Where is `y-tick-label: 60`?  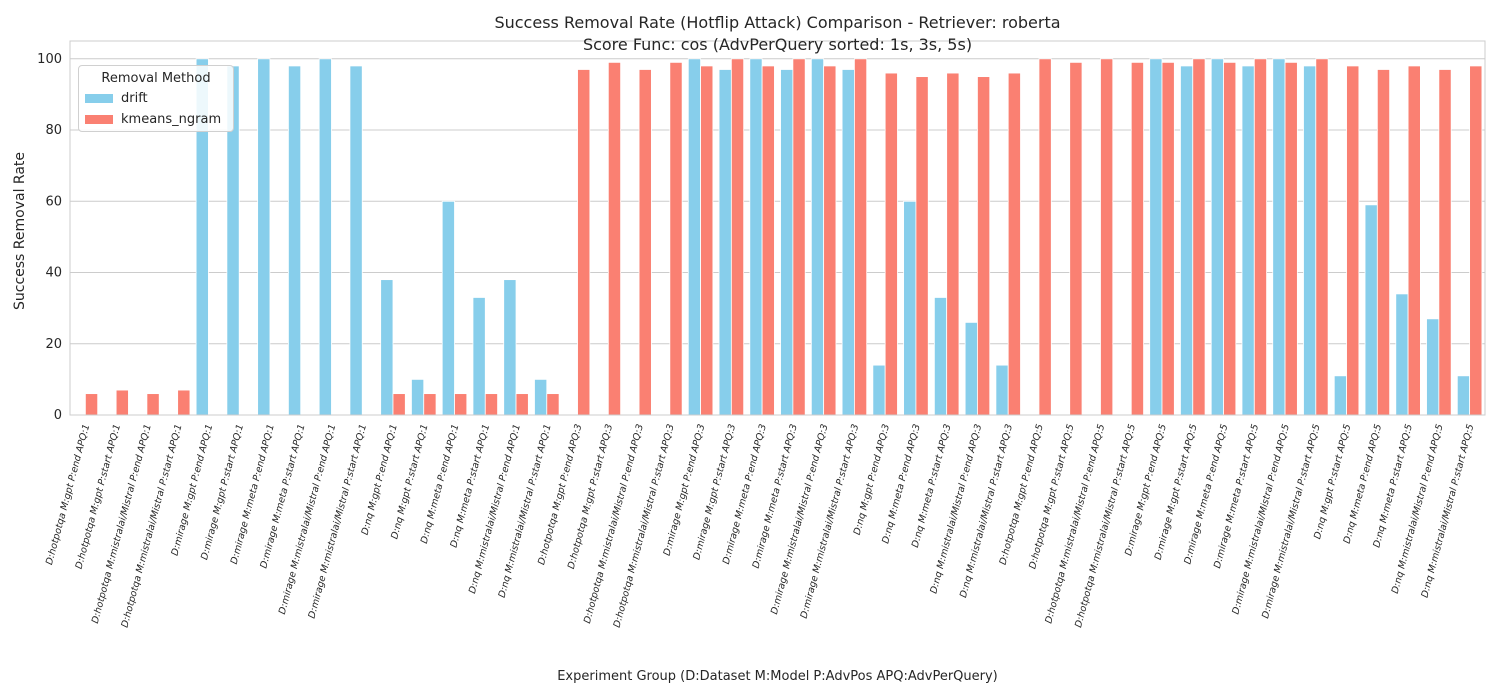
y-tick-label: 60 is located at coordinates (53, 201).